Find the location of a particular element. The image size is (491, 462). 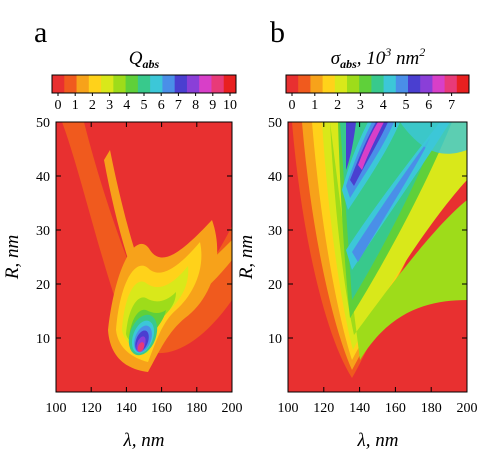

colorbar-b-title: σabs, 103 nm2 is located at coordinates (378, 58).